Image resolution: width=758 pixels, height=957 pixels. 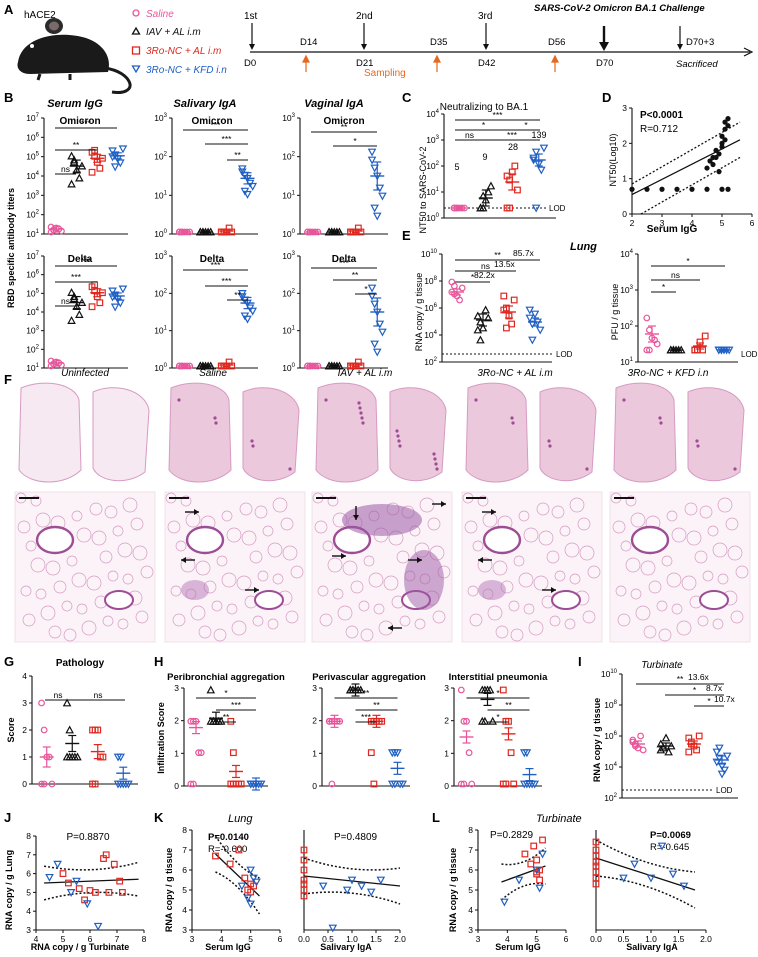 What do you see at coordinates (382, 520) in the screenshot?
I see `f-col2-infiltrate` at bounding box center [382, 520].